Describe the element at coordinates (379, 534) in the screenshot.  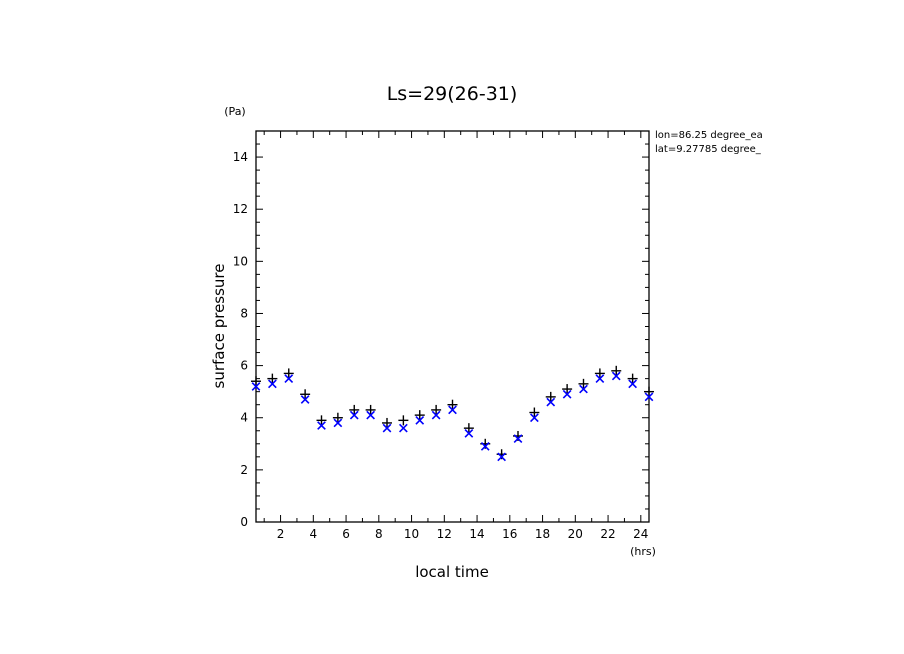
I see `x-tick-label: 8` at that location.